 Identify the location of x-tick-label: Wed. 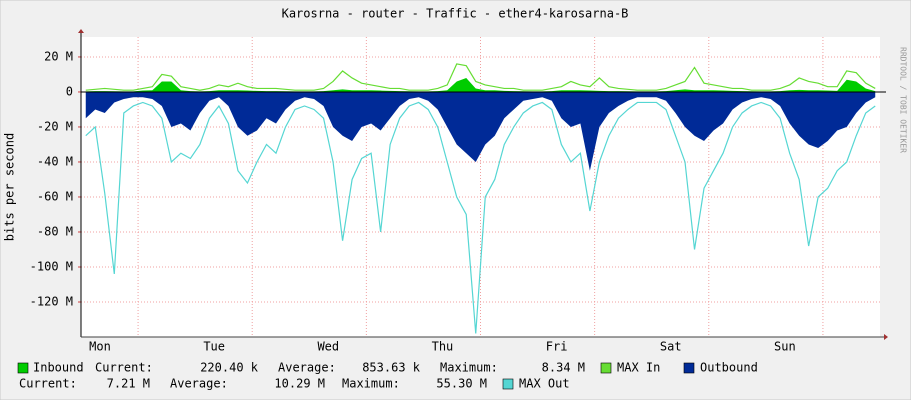
(328, 347).